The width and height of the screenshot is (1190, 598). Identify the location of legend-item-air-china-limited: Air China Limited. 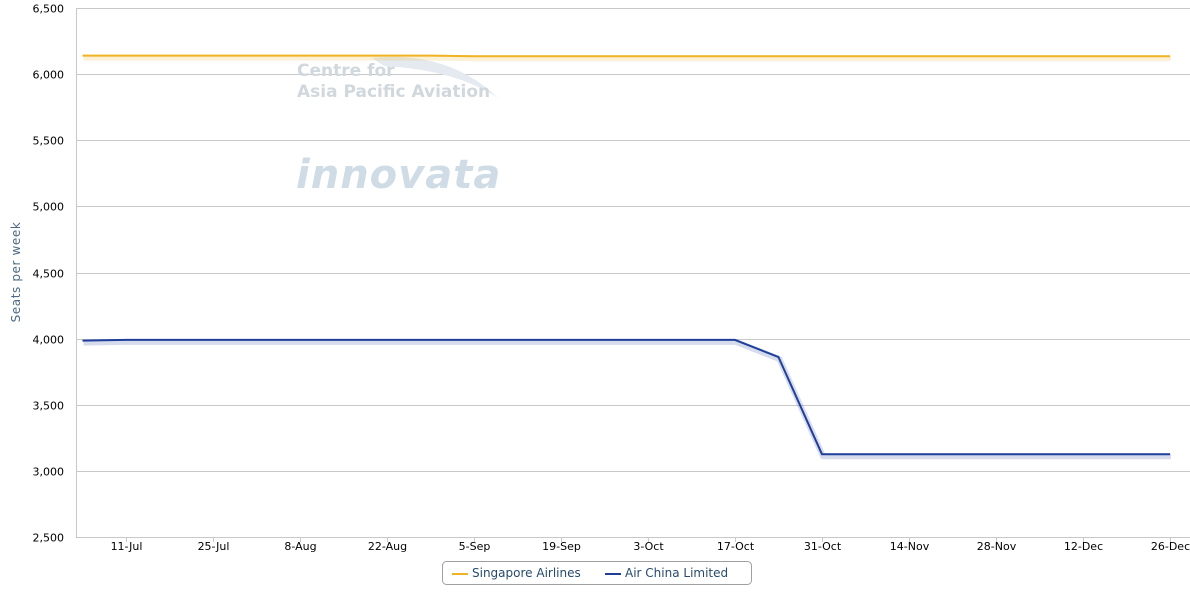
(666, 573).